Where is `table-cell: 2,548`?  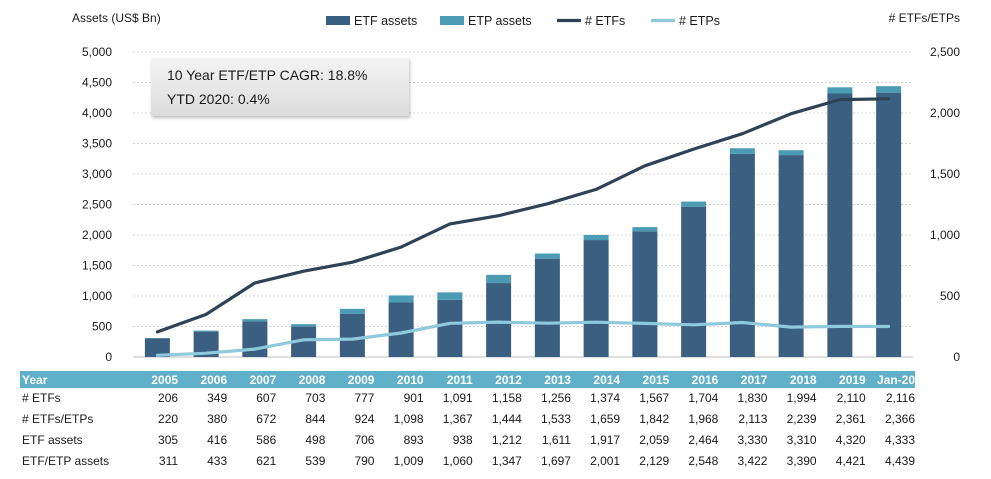
table-cell: 2,548 is located at coordinates (694, 461).